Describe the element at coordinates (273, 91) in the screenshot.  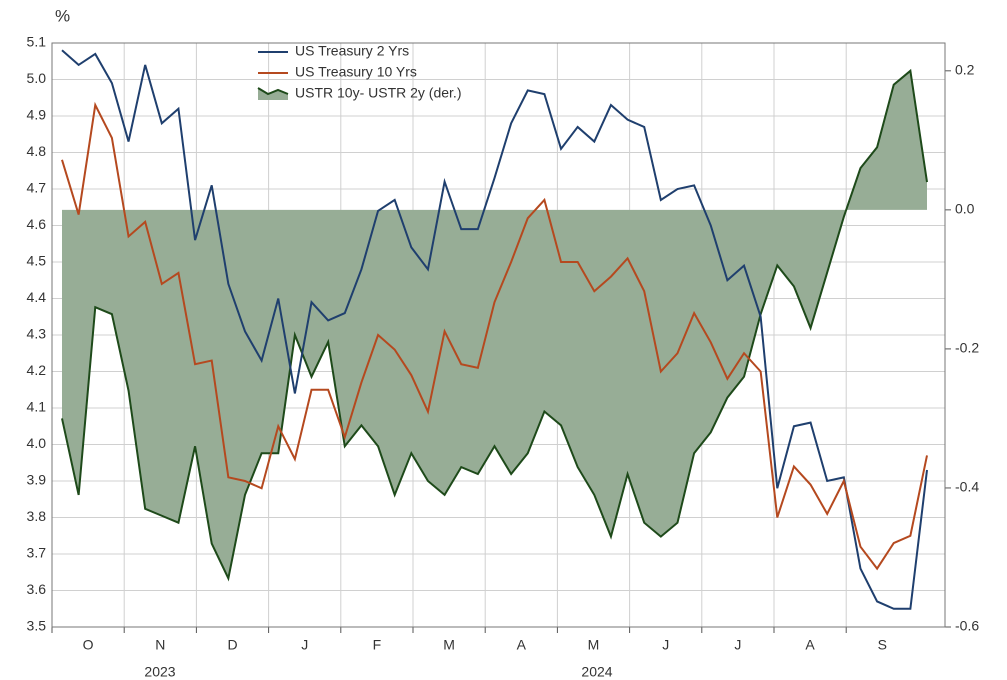
I see `legend-swatch-line` at that location.